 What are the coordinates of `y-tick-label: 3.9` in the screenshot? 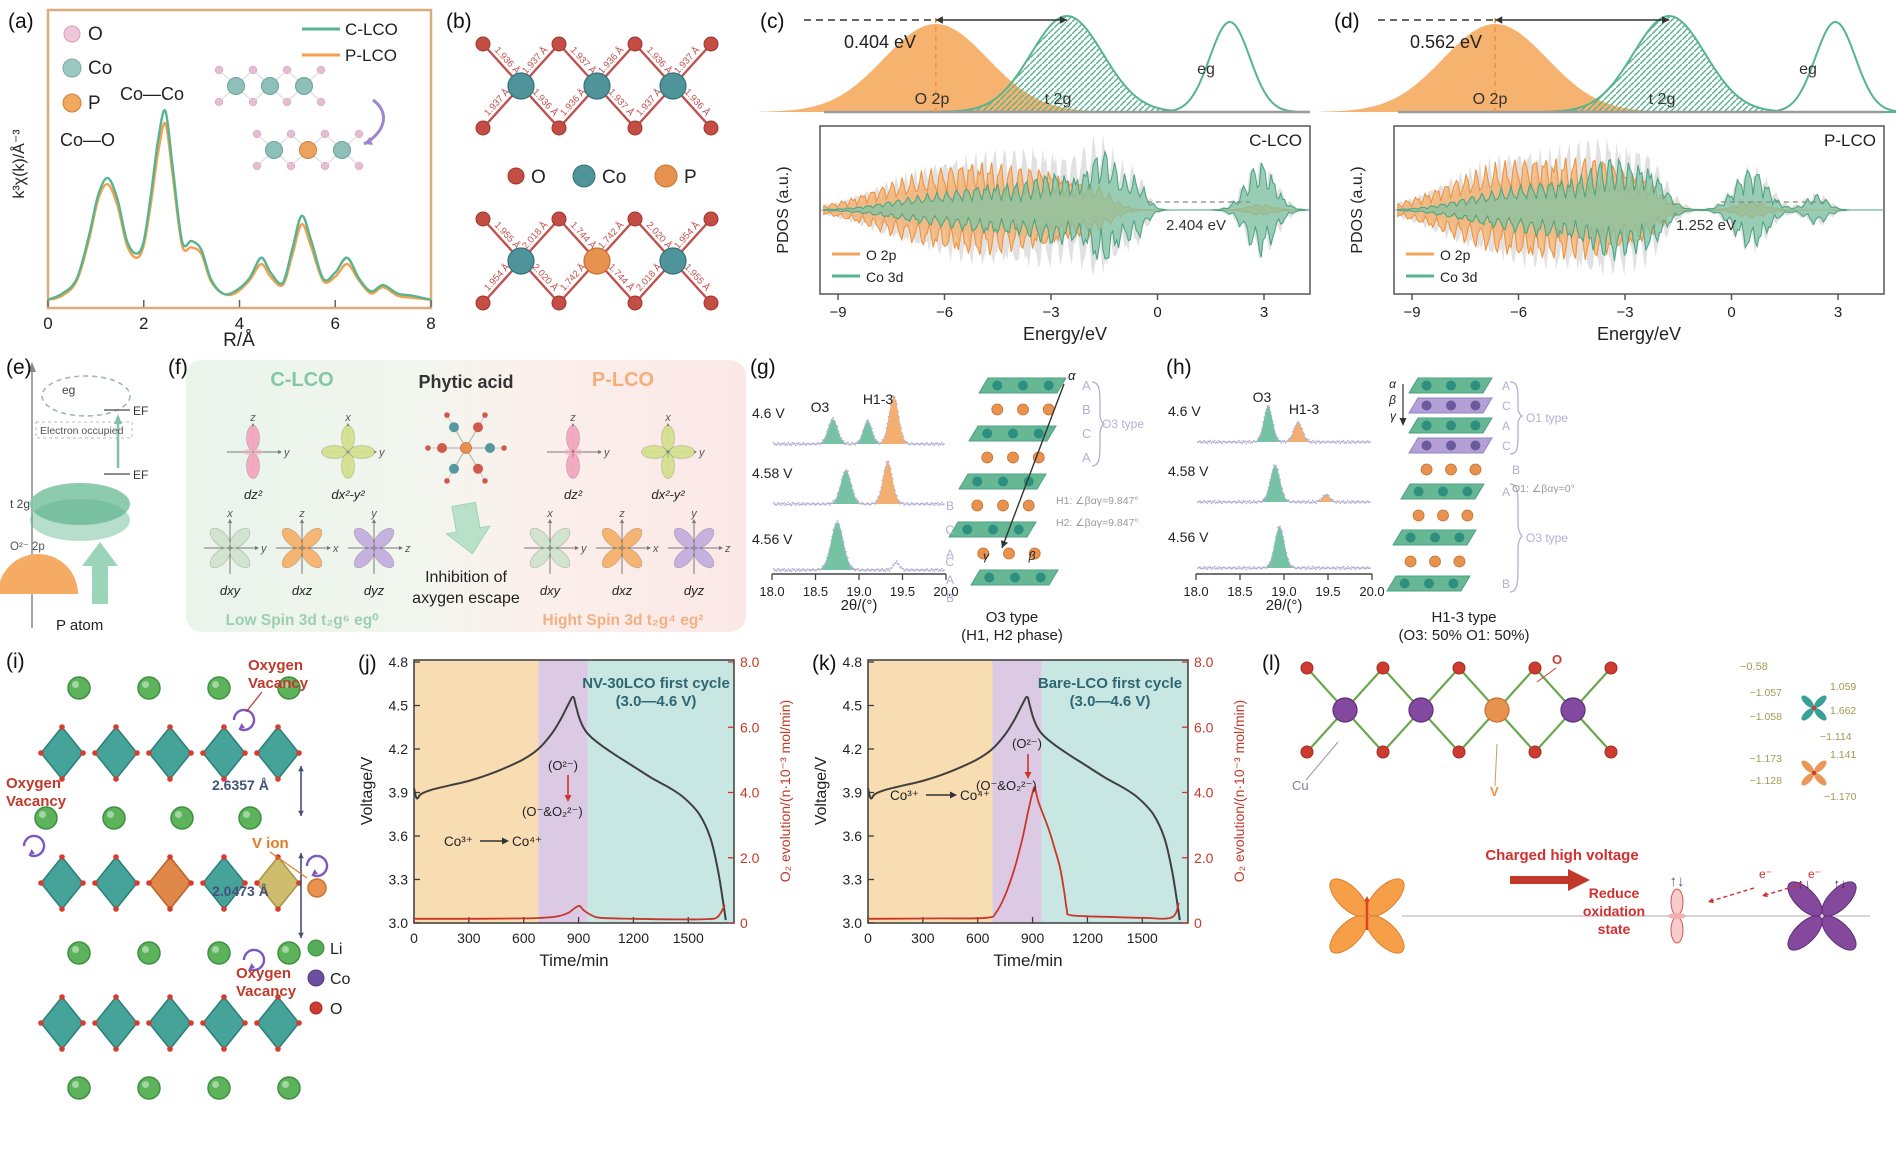 It's located at (853, 793).